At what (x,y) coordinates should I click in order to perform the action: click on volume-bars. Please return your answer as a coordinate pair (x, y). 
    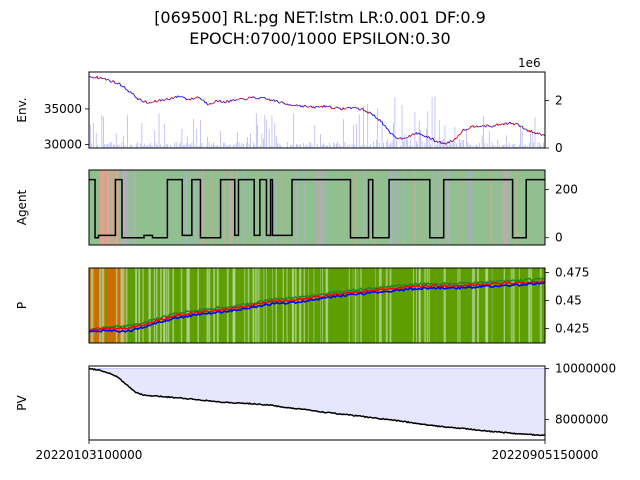
    Looking at the image, I should click on (317, 122).